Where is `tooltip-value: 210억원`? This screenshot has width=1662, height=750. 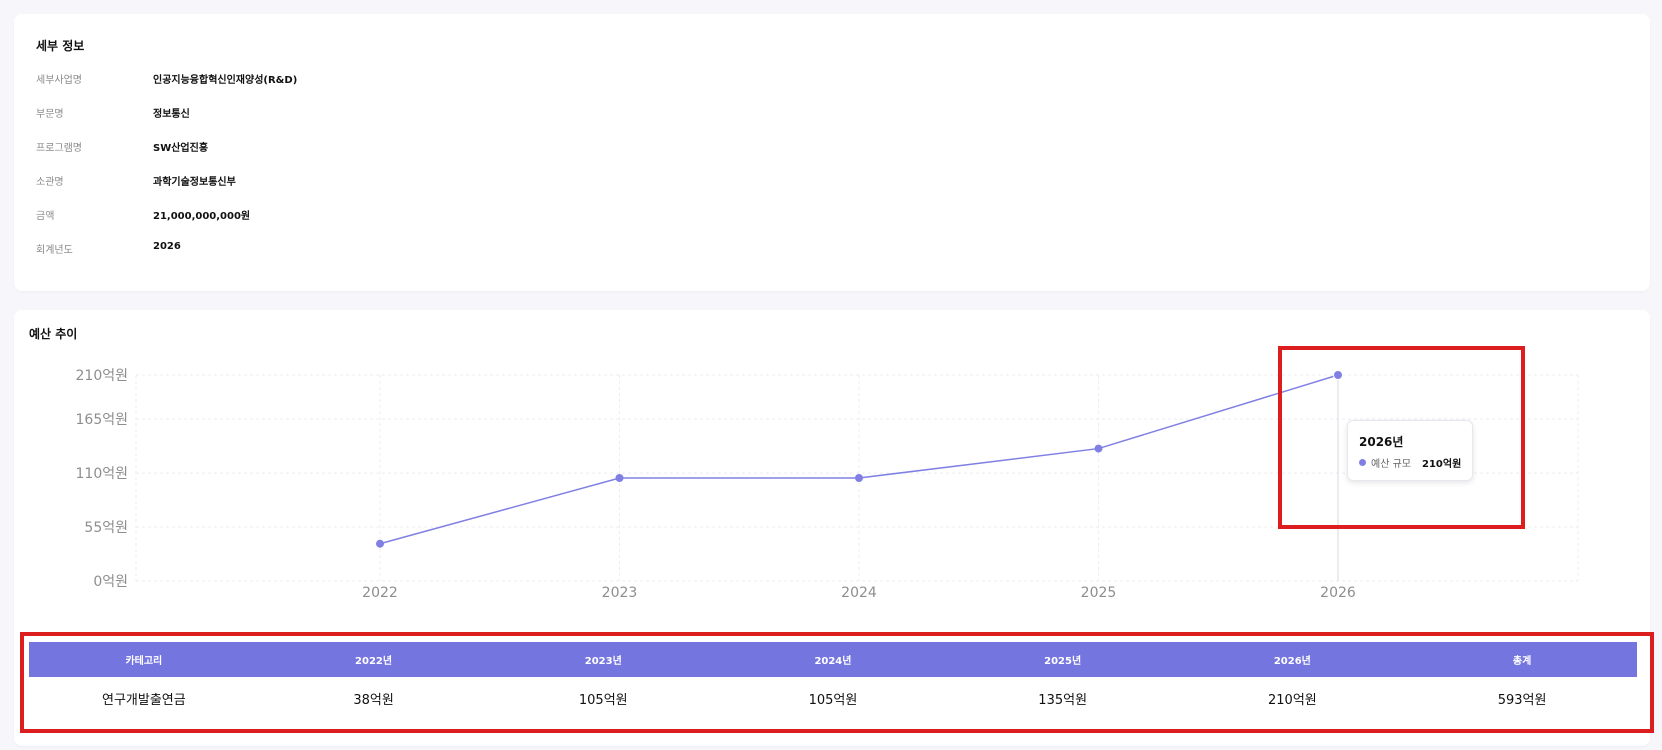 tooltip-value: 210억원 is located at coordinates (1442, 464).